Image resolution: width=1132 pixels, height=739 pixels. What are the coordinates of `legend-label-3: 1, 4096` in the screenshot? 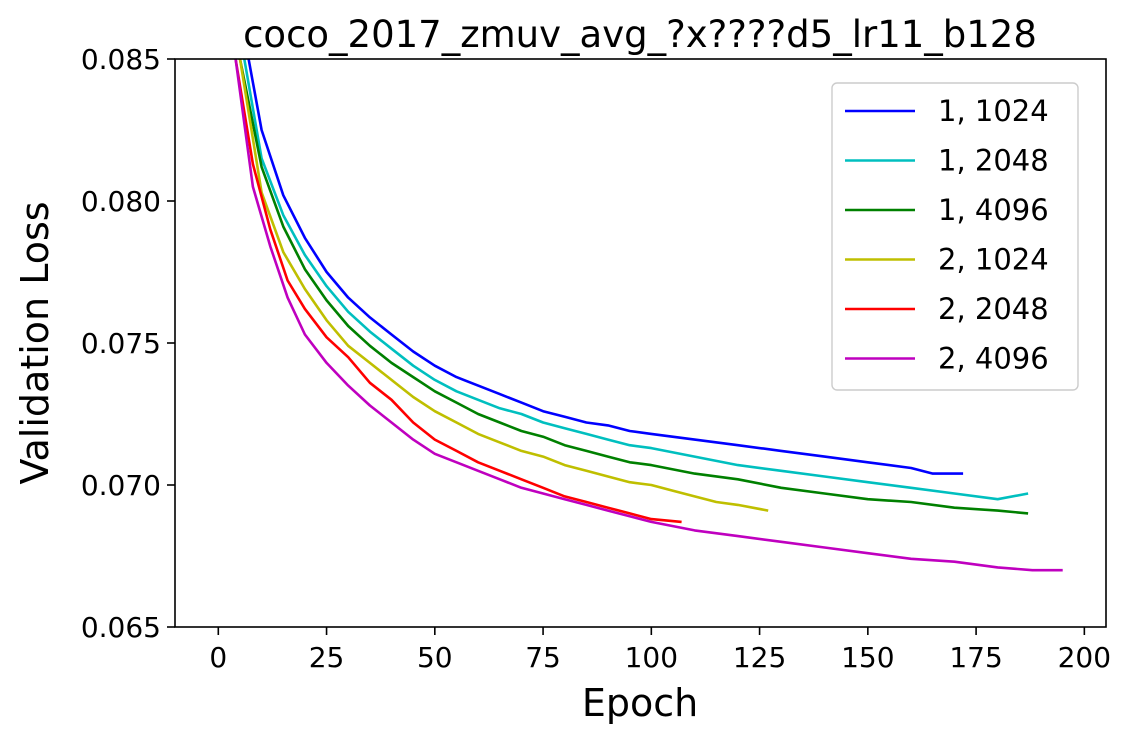 It's located at (993, 210).